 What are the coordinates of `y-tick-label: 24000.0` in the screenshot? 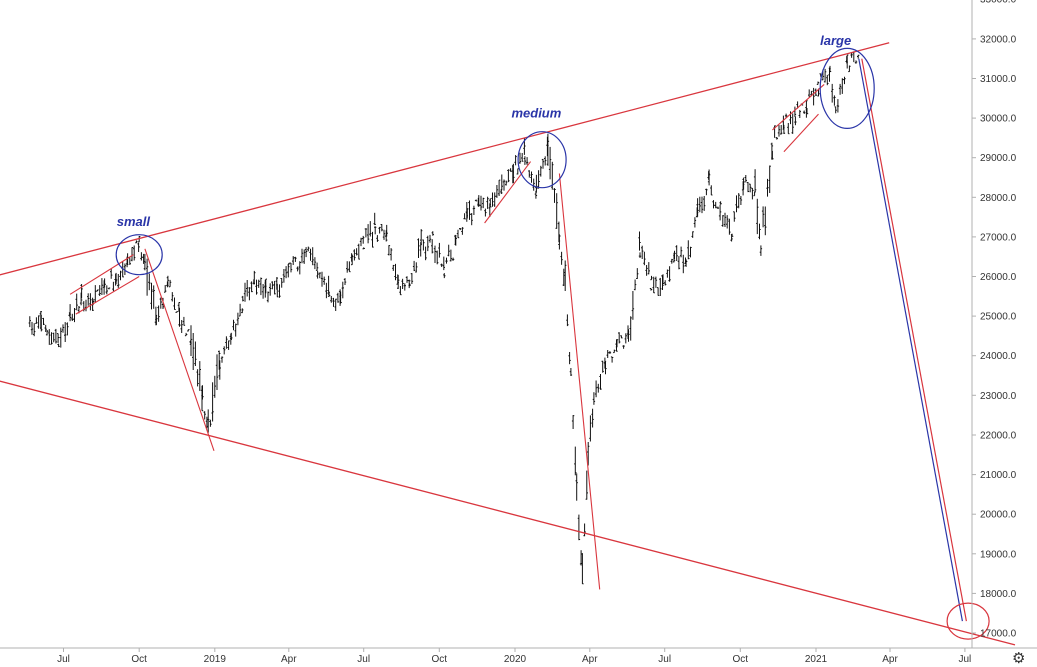 It's located at (998, 356).